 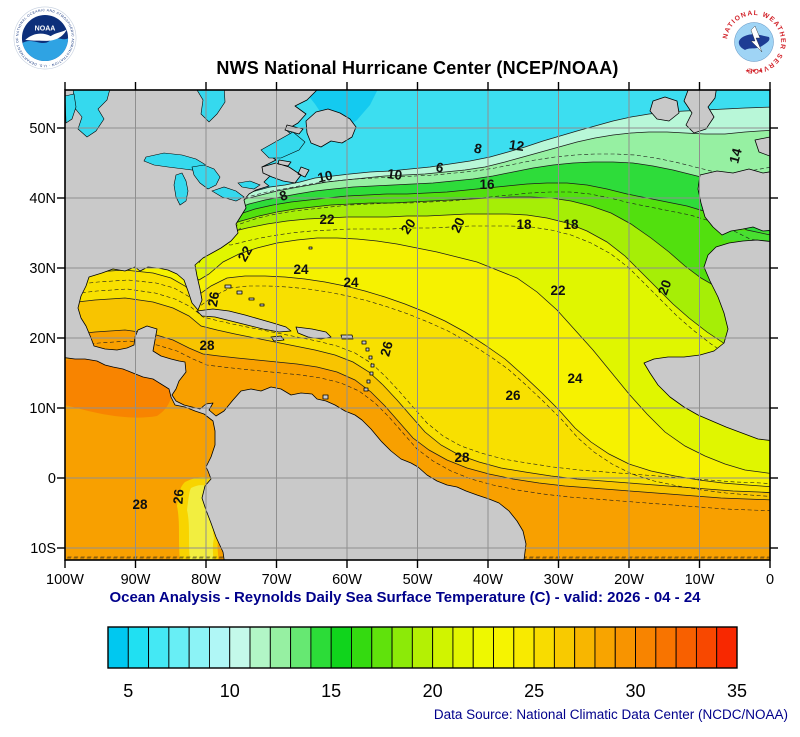 I want to click on y-axis-label: 50N, so click(x=42, y=129).